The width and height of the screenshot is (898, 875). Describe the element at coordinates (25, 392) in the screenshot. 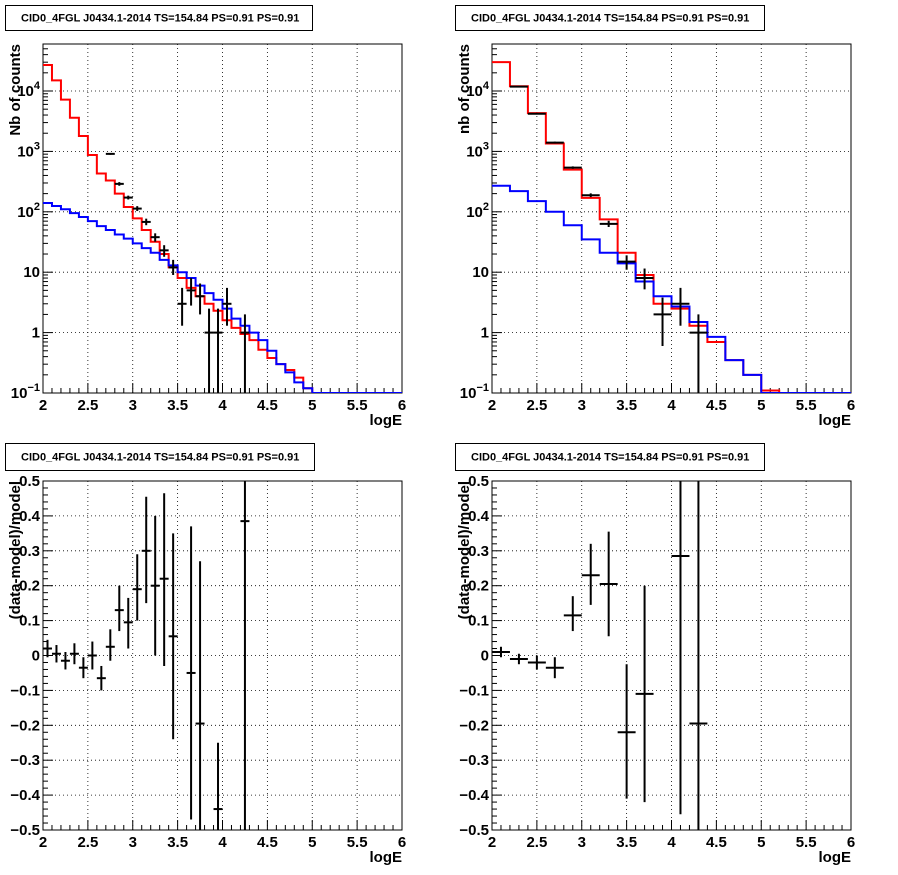

I see `y-tick-label: 10⁻¹` at that location.